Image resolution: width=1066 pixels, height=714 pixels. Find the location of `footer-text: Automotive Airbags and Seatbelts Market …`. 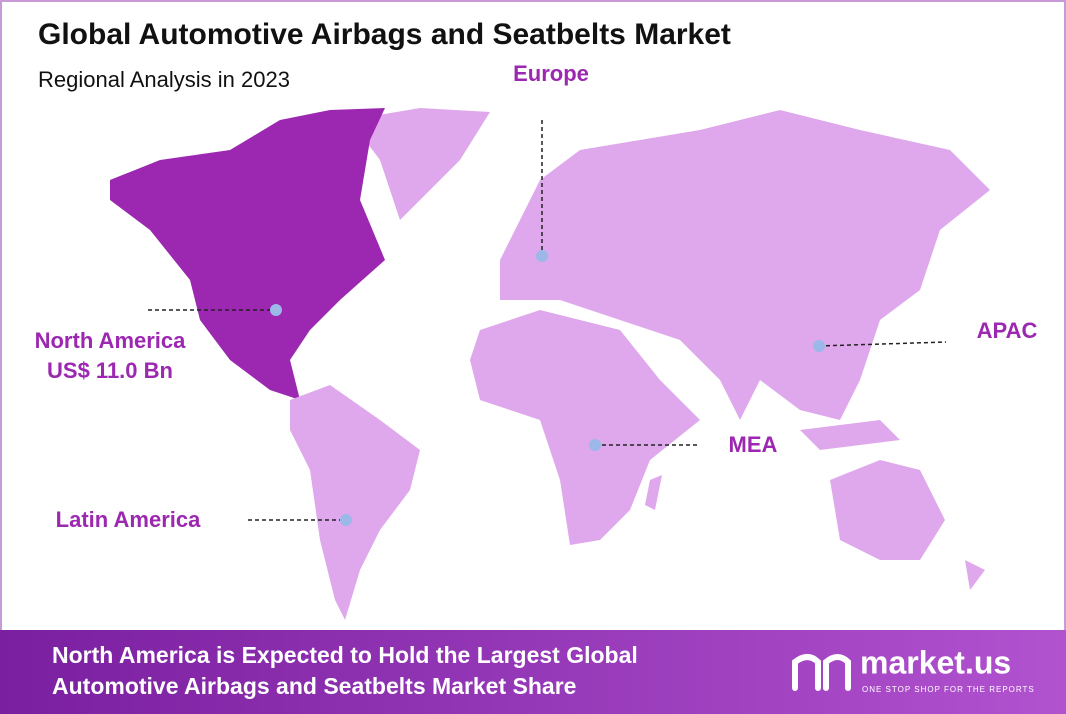

footer-text: Automotive Airbags and Seatbelts Market … is located at coordinates (314, 686).